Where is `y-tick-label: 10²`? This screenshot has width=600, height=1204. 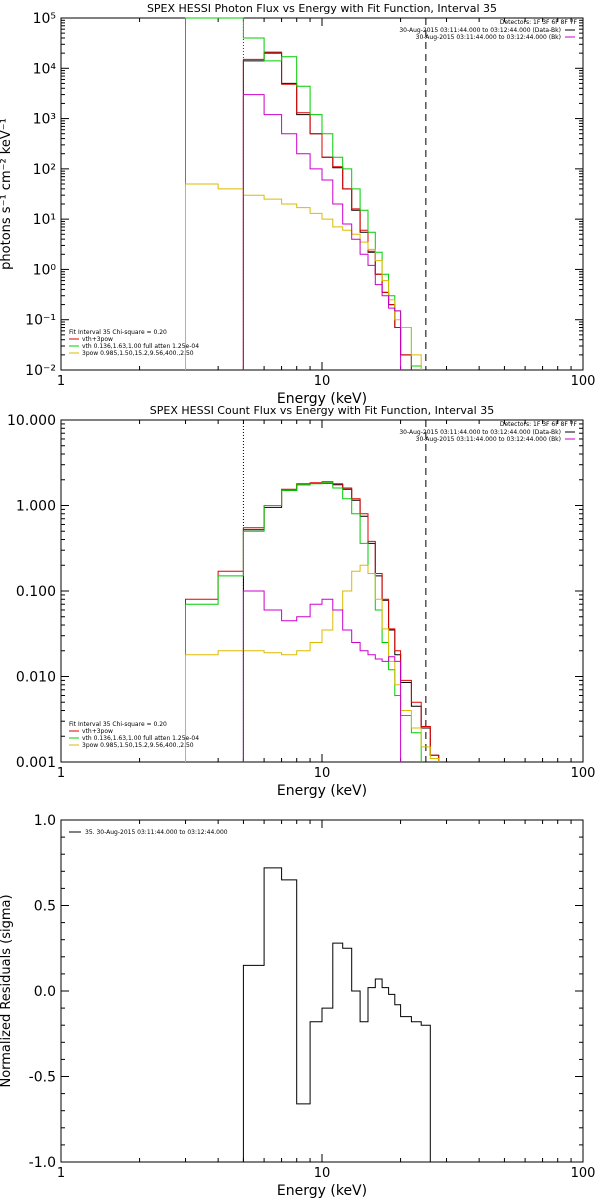
y-tick-label: 10² is located at coordinates (44, 170).